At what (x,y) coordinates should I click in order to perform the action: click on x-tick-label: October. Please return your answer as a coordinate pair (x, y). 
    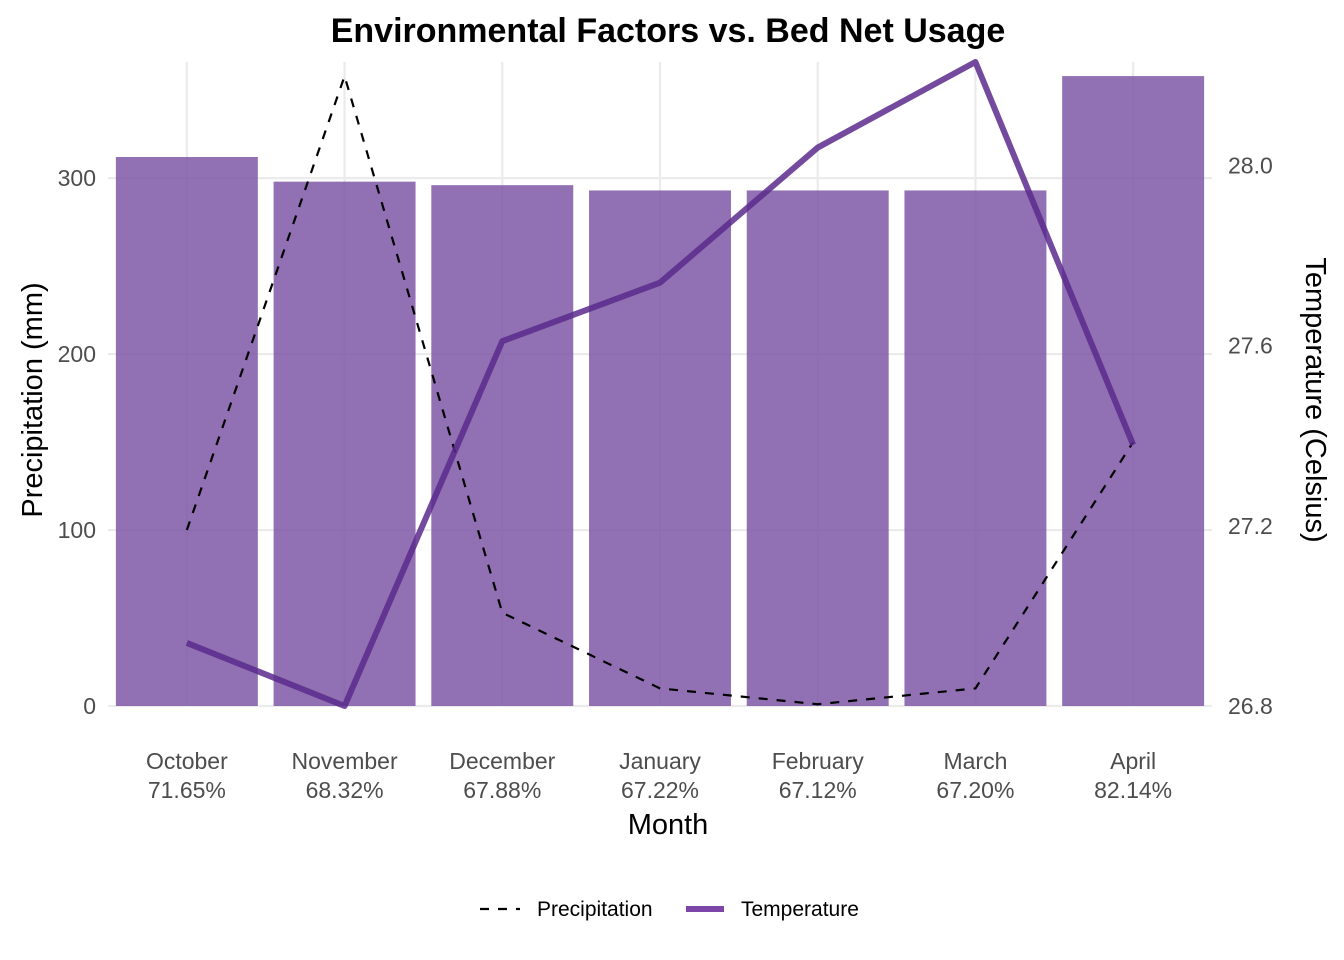
    Looking at the image, I should click on (187, 761).